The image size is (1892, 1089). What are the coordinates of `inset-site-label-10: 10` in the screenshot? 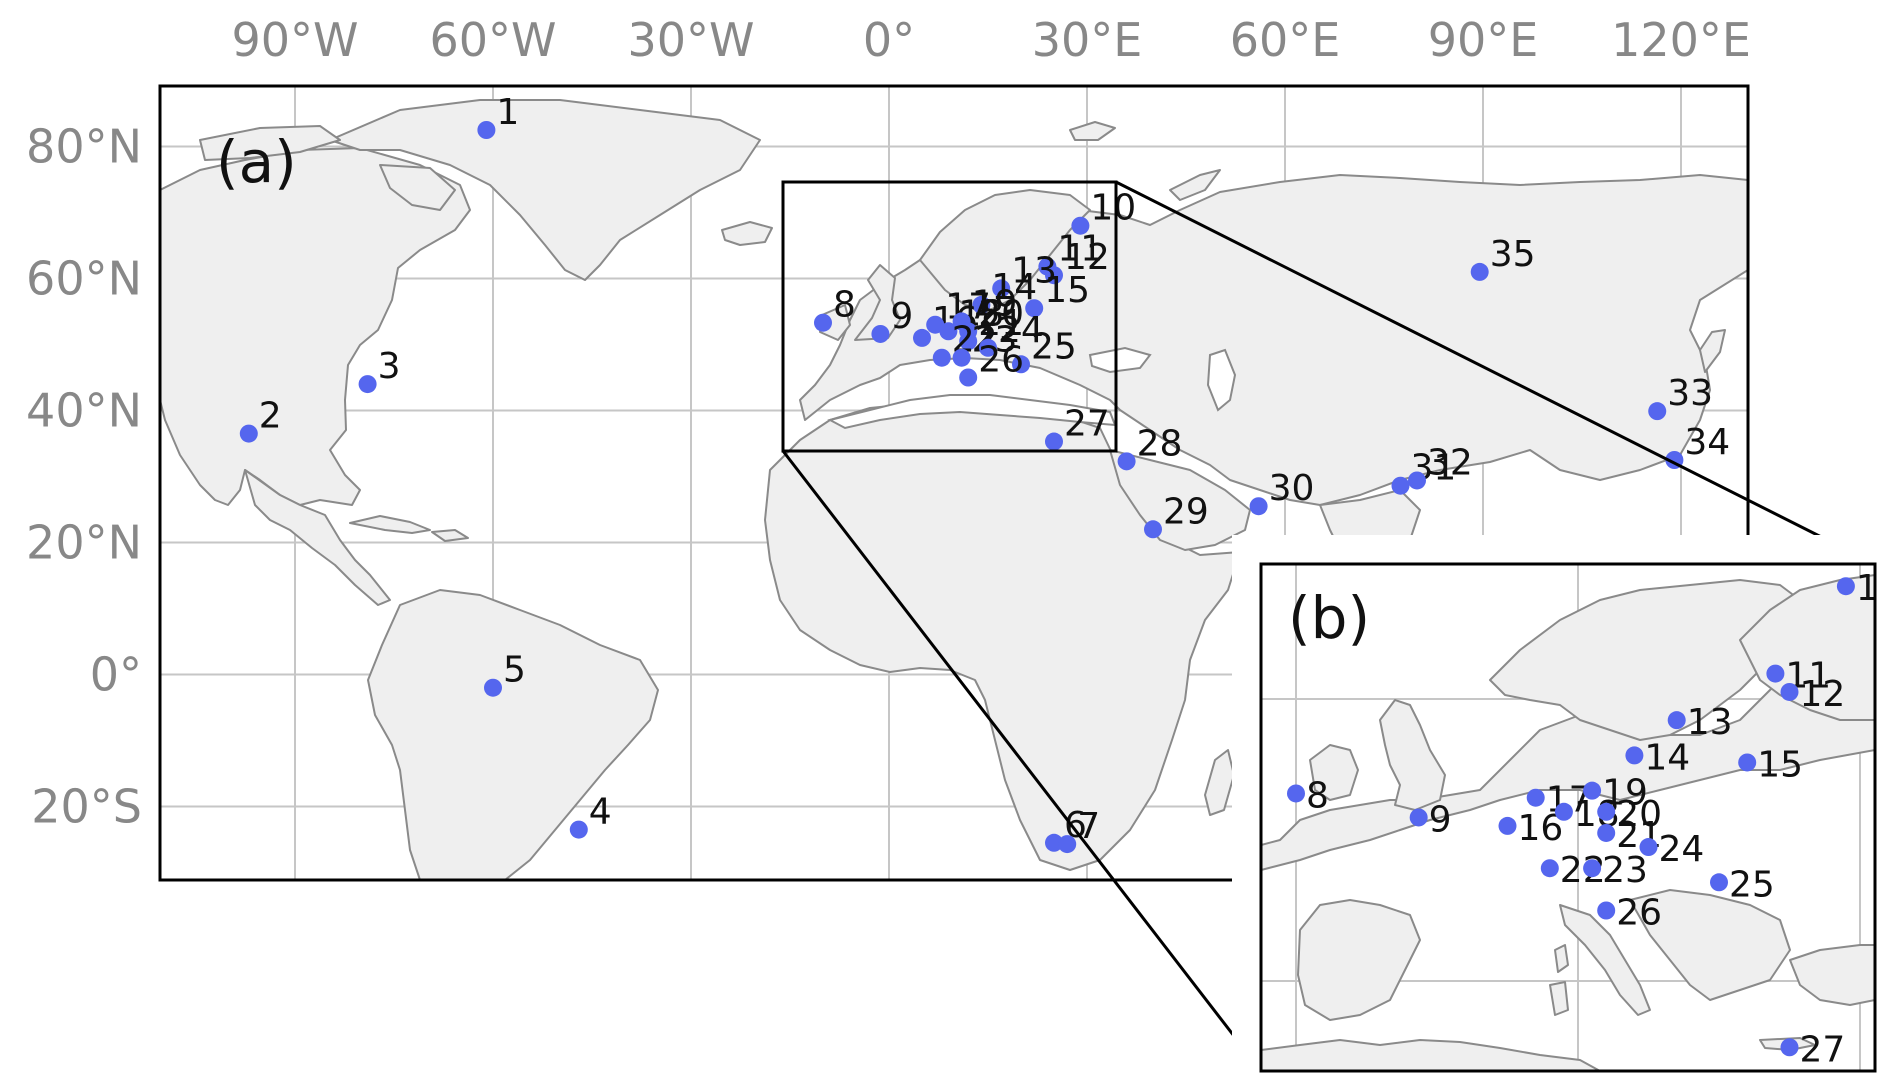 It's located at (1874, 588).